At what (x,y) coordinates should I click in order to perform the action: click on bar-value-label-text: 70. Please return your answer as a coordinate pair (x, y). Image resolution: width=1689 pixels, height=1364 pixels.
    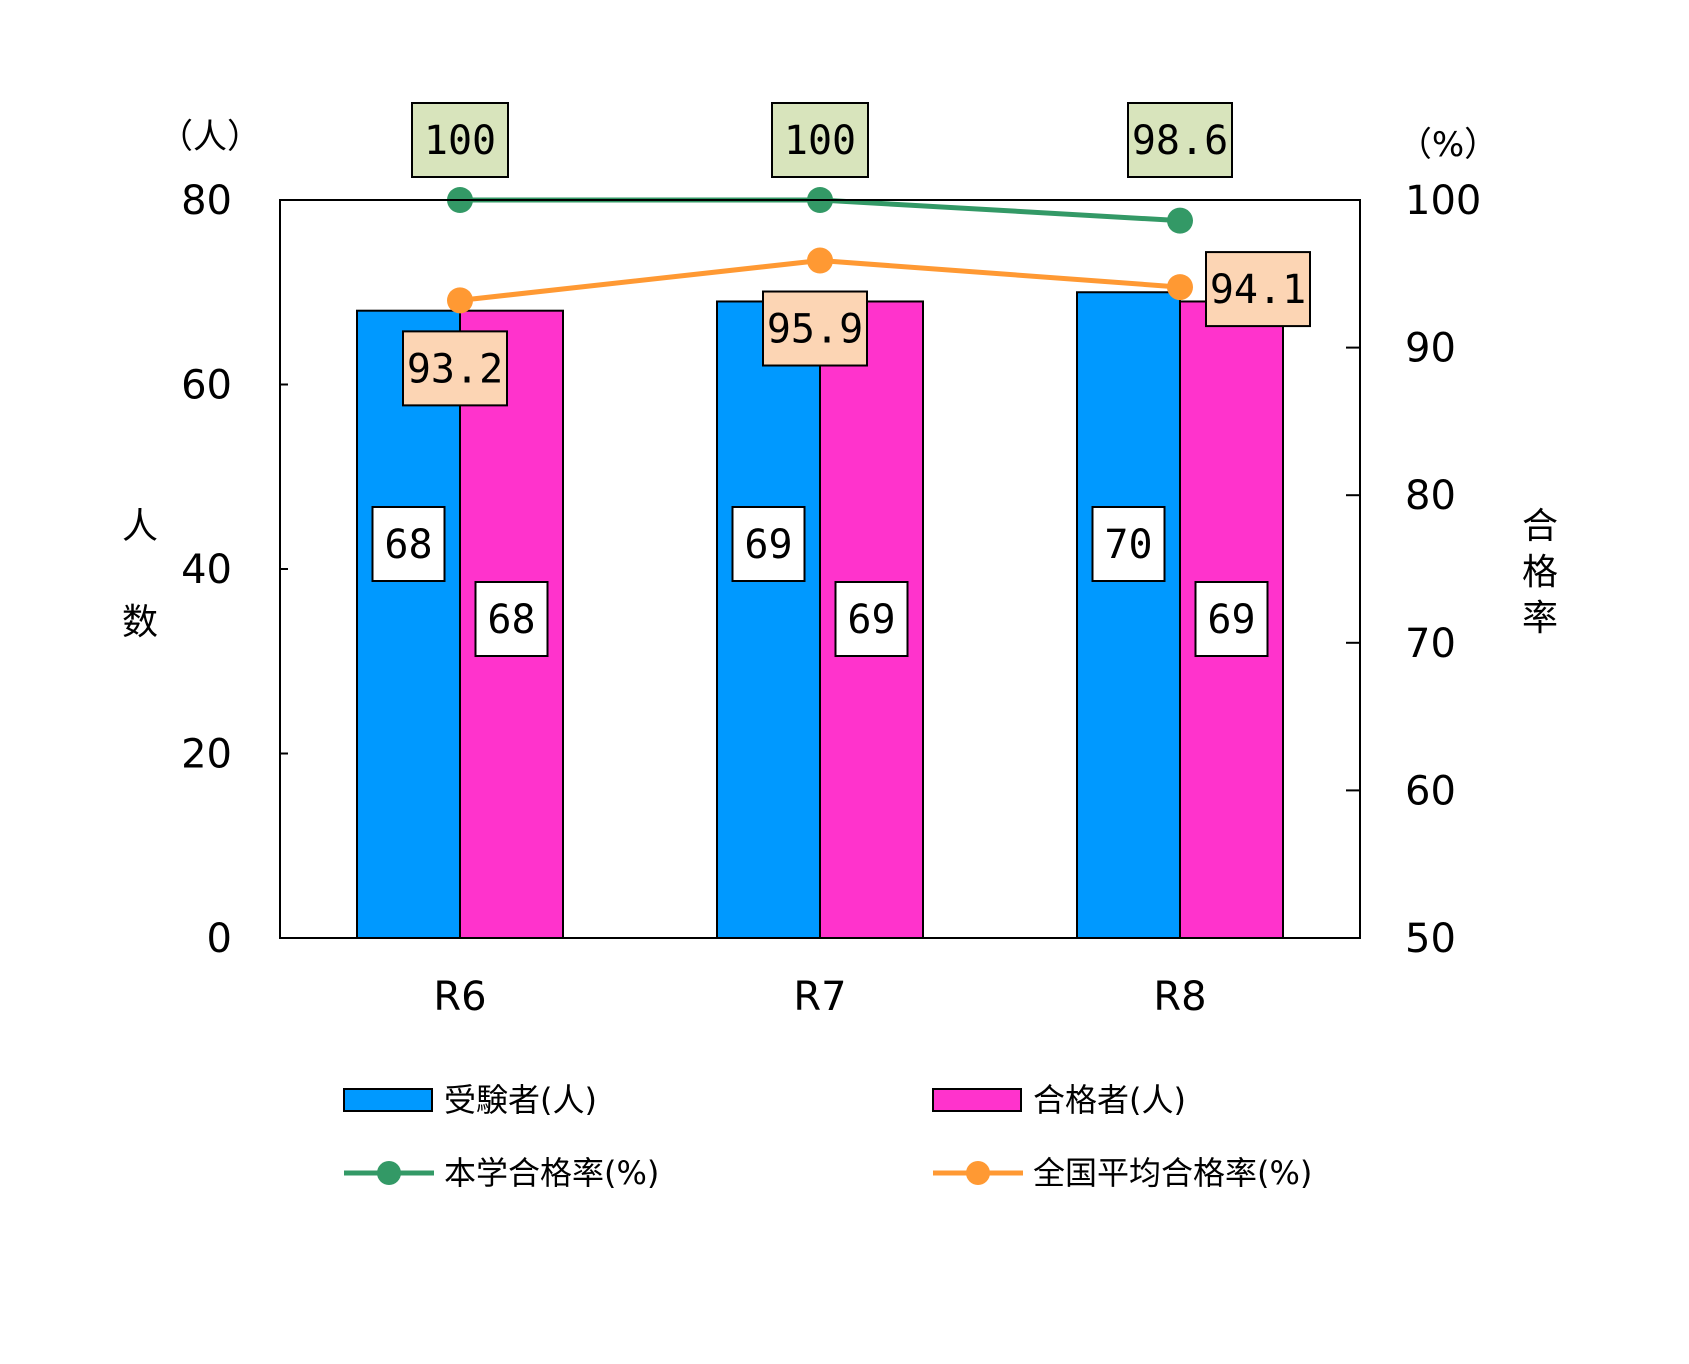
    Looking at the image, I should click on (1128, 545).